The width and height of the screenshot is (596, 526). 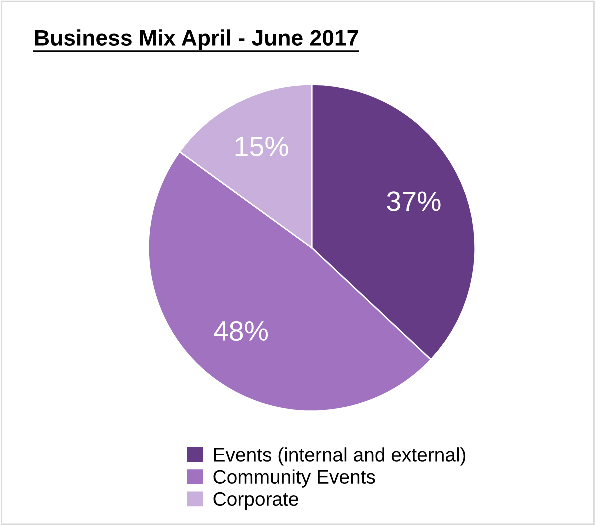 What do you see at coordinates (256, 501) in the screenshot?
I see `legend-label: Corporate` at bounding box center [256, 501].